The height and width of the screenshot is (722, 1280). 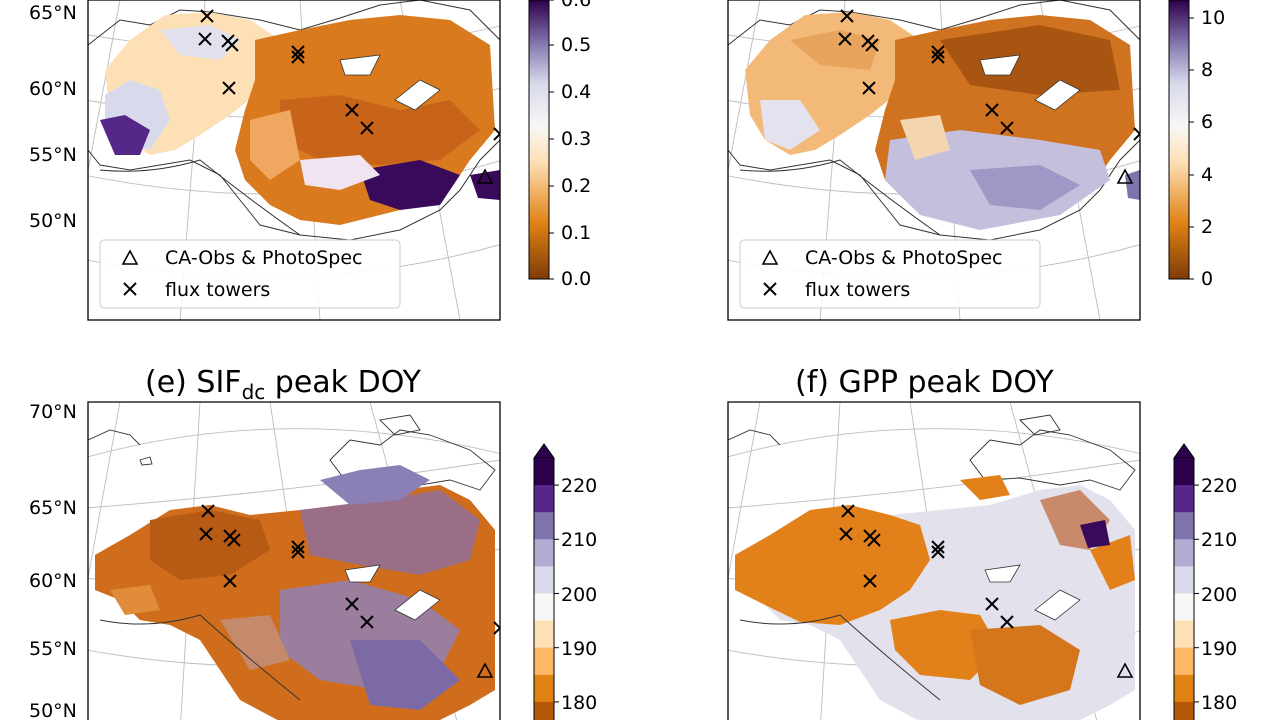 I want to click on map-f, so click(x=934, y=560).